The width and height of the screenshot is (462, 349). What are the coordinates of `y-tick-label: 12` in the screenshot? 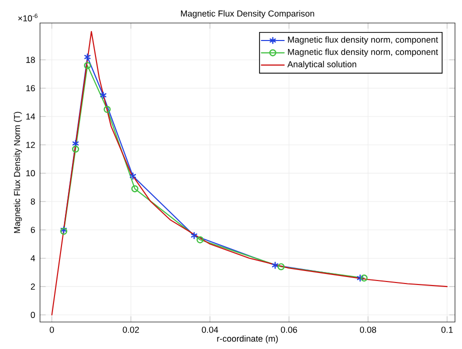 It's located at (30, 145).